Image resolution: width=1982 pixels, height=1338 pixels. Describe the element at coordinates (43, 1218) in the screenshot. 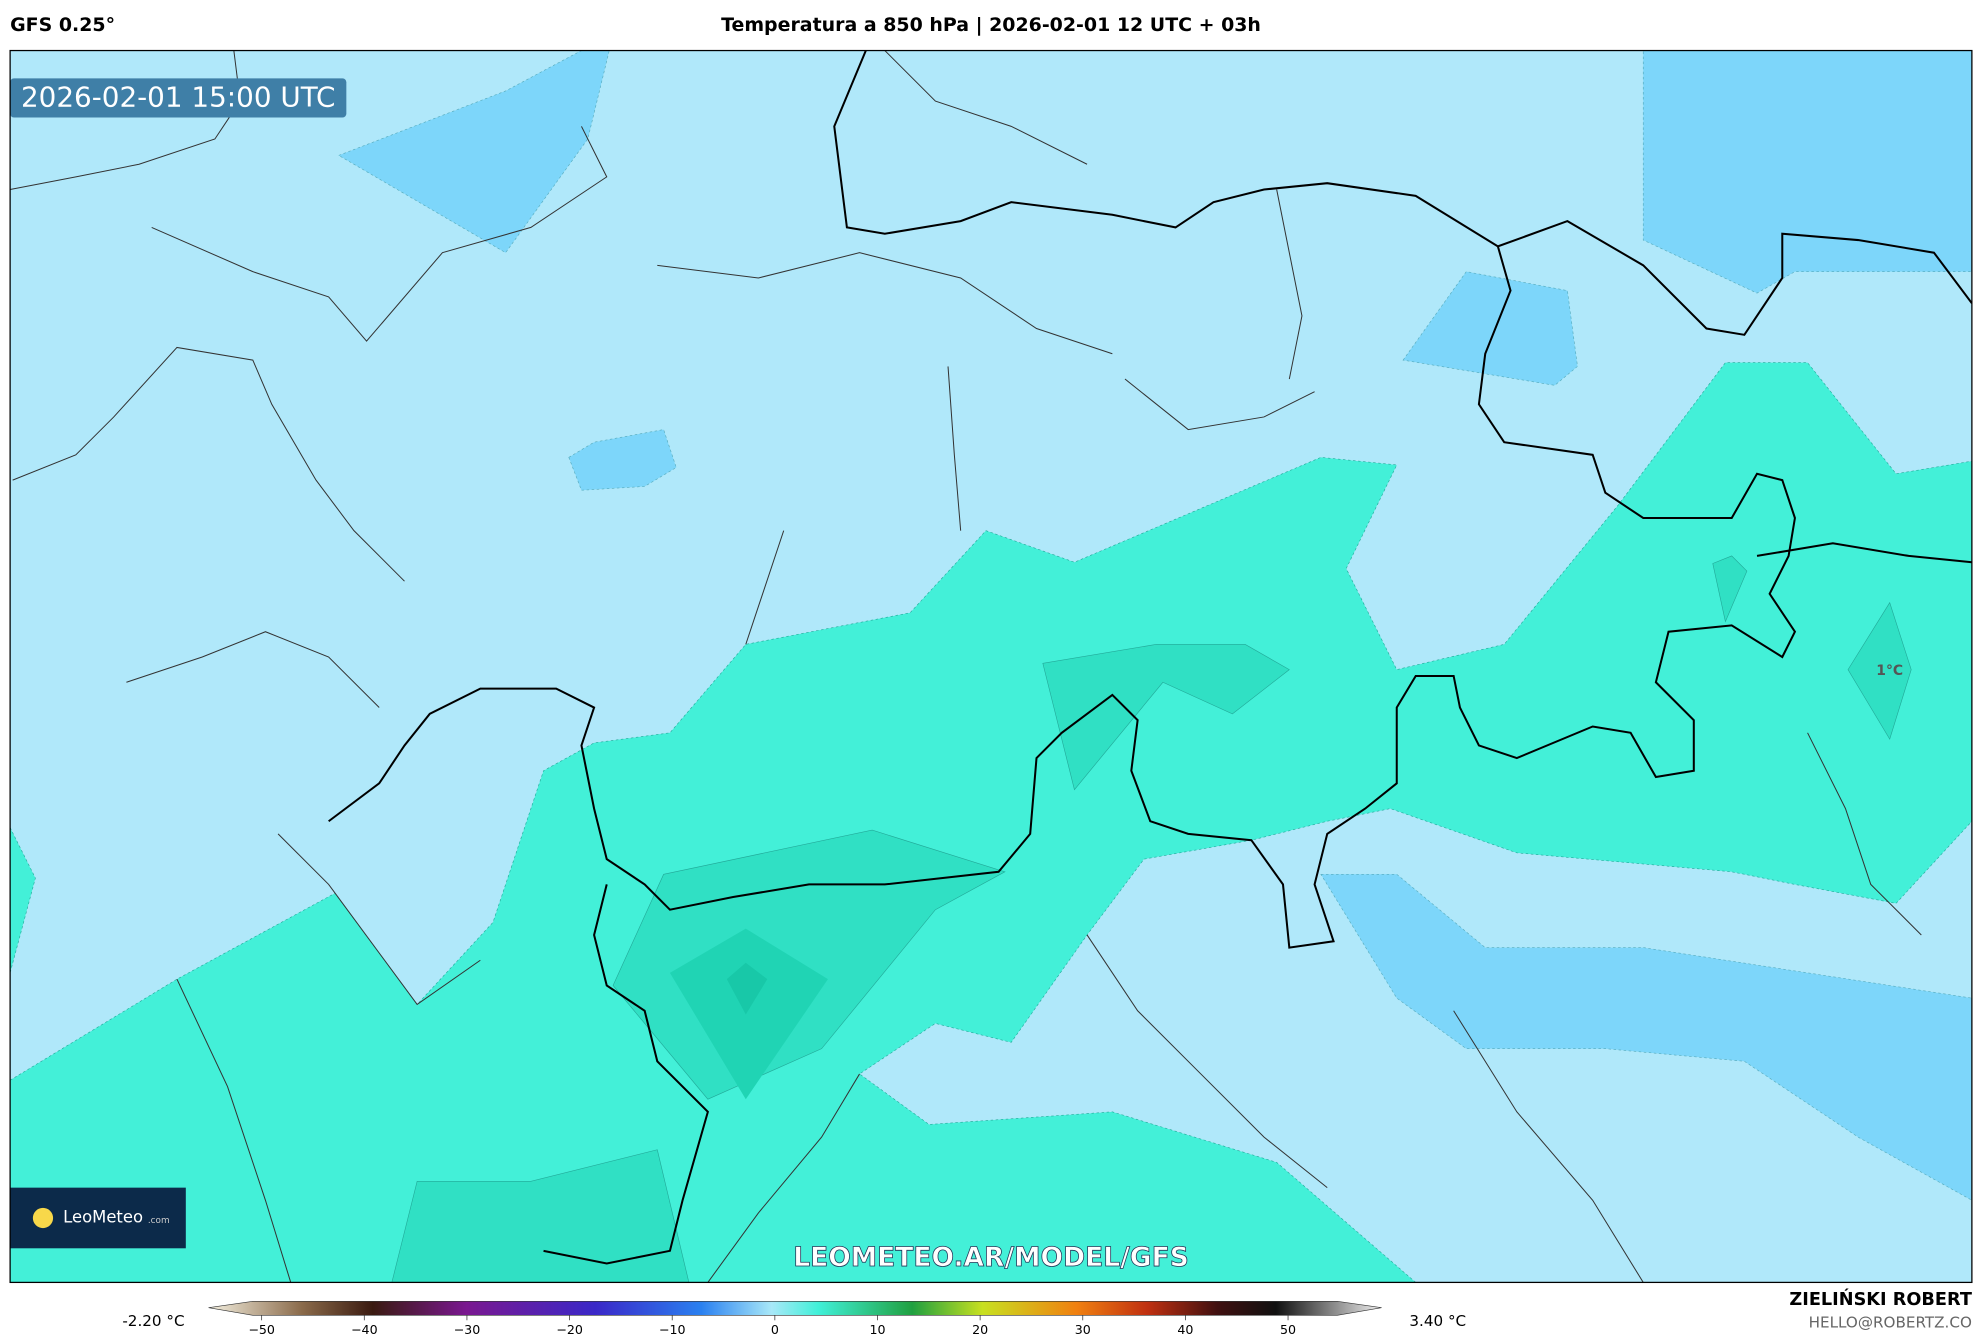

I see `logo-sun` at that location.